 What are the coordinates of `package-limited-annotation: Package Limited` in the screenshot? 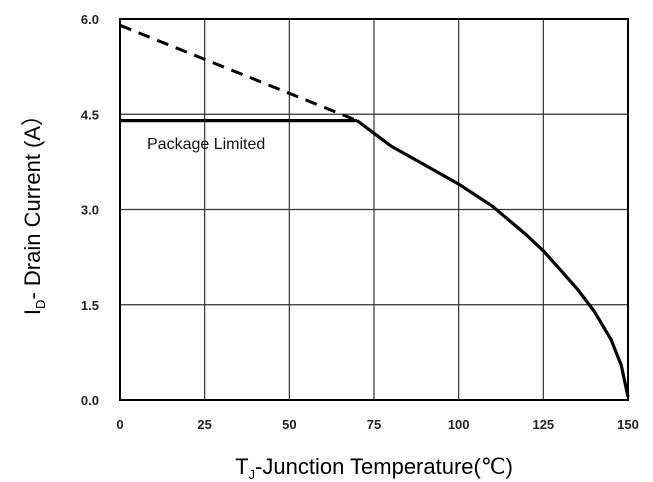 It's located at (206, 144).